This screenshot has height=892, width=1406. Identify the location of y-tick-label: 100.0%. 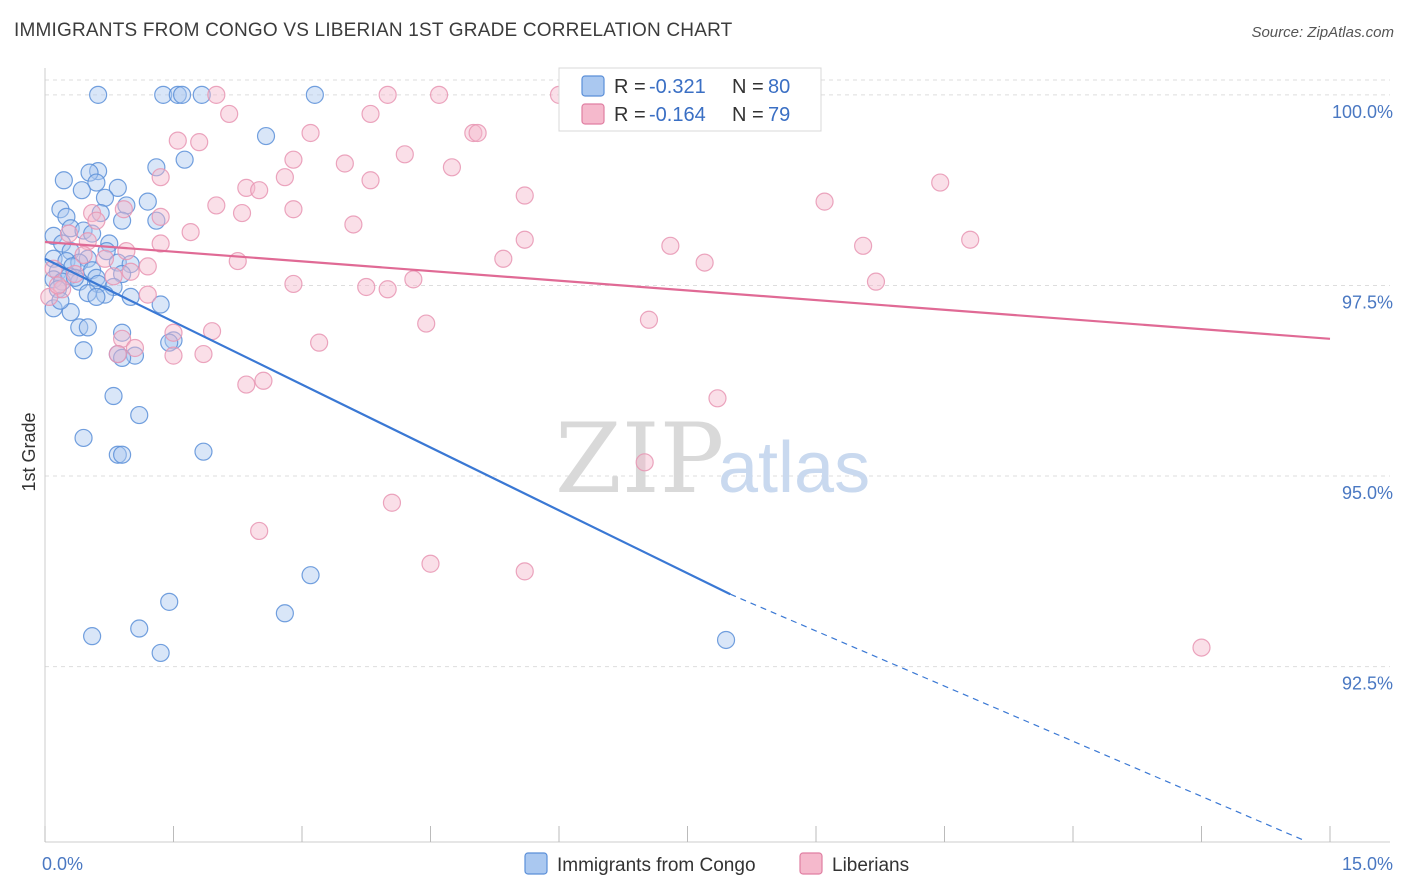
(1362, 112).